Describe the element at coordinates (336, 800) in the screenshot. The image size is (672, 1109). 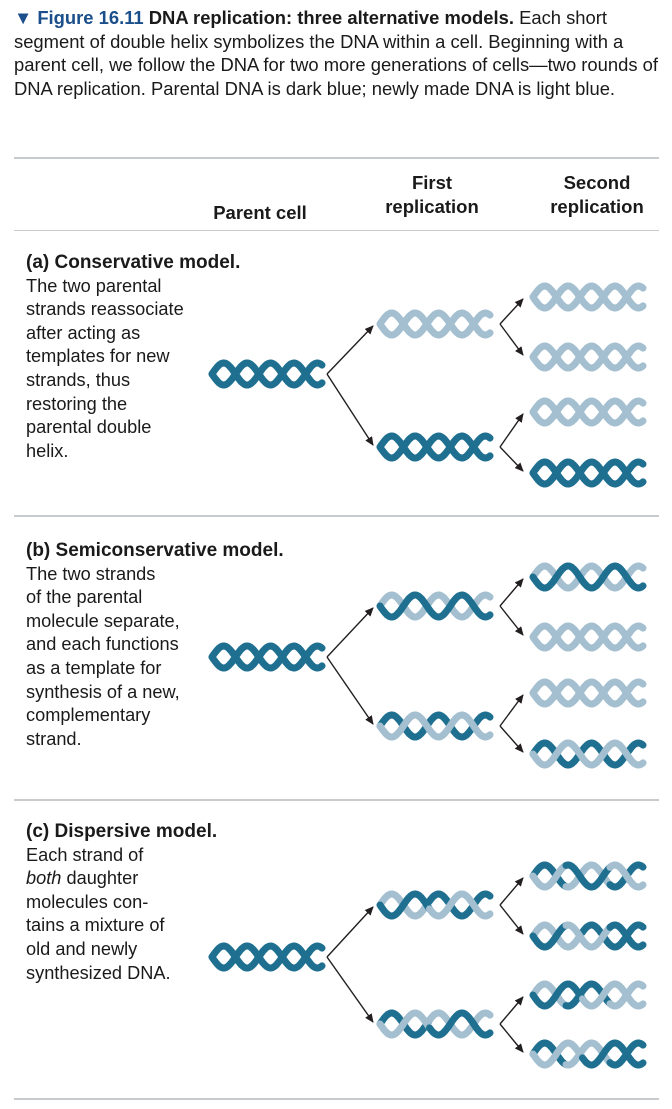
I see `section-c-divider` at that location.